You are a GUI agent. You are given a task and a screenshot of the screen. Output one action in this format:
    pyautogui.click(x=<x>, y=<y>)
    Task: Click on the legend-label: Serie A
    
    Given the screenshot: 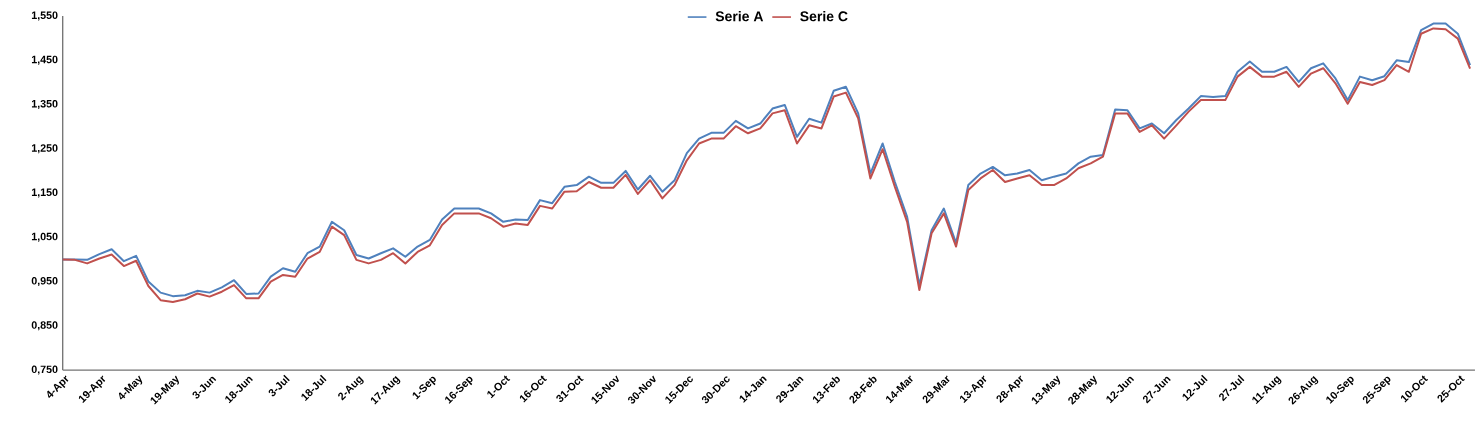 What is the action you would take?
    pyautogui.click(x=739, y=16)
    